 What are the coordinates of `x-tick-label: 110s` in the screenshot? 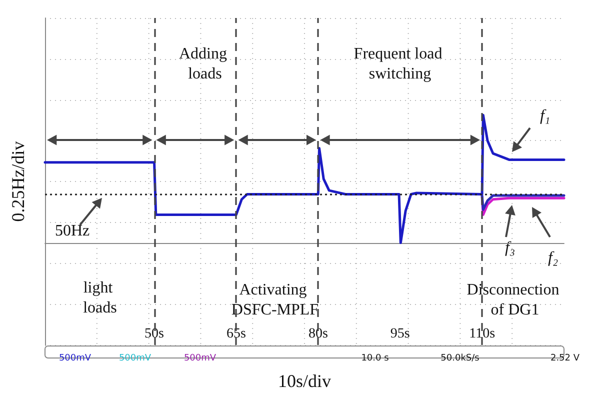 It's located at (482, 334).